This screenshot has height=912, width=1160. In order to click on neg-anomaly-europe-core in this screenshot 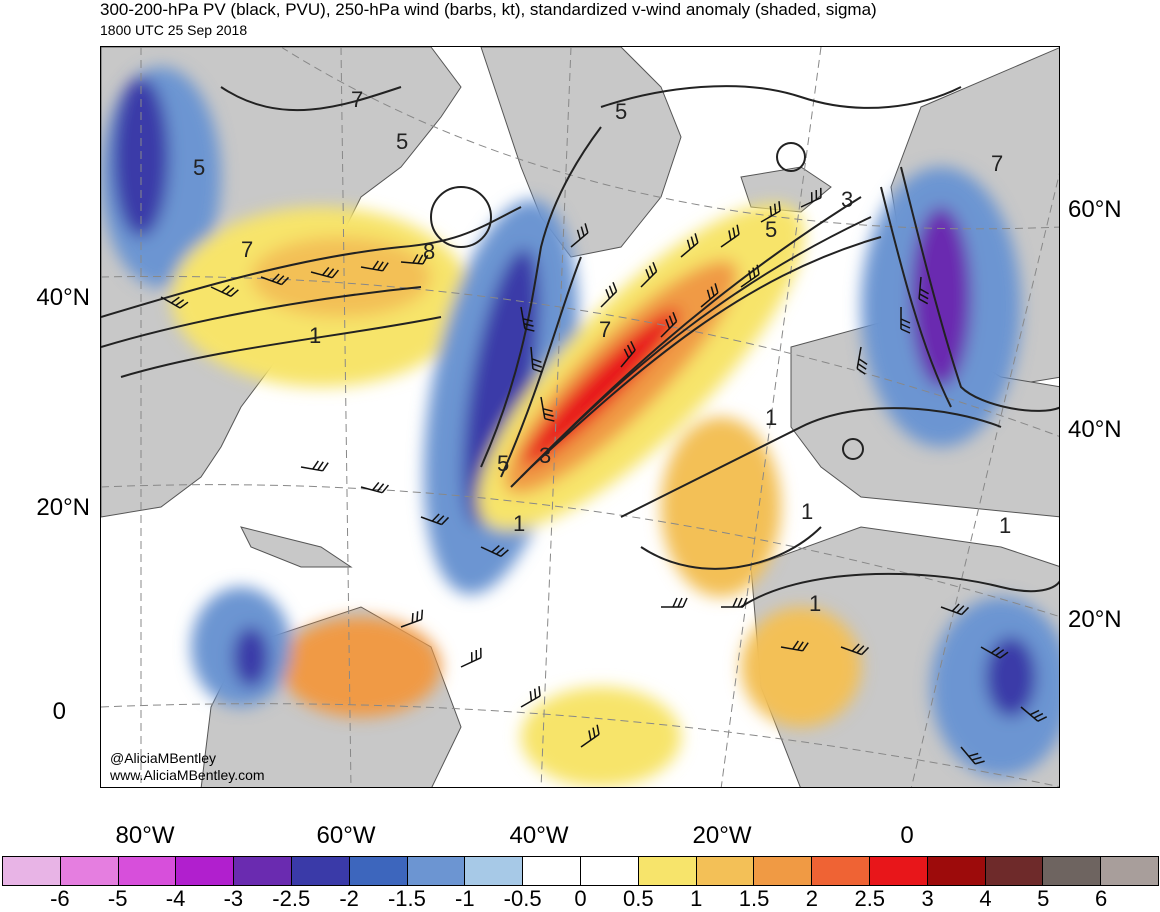, I will do `click(941, 297)`.